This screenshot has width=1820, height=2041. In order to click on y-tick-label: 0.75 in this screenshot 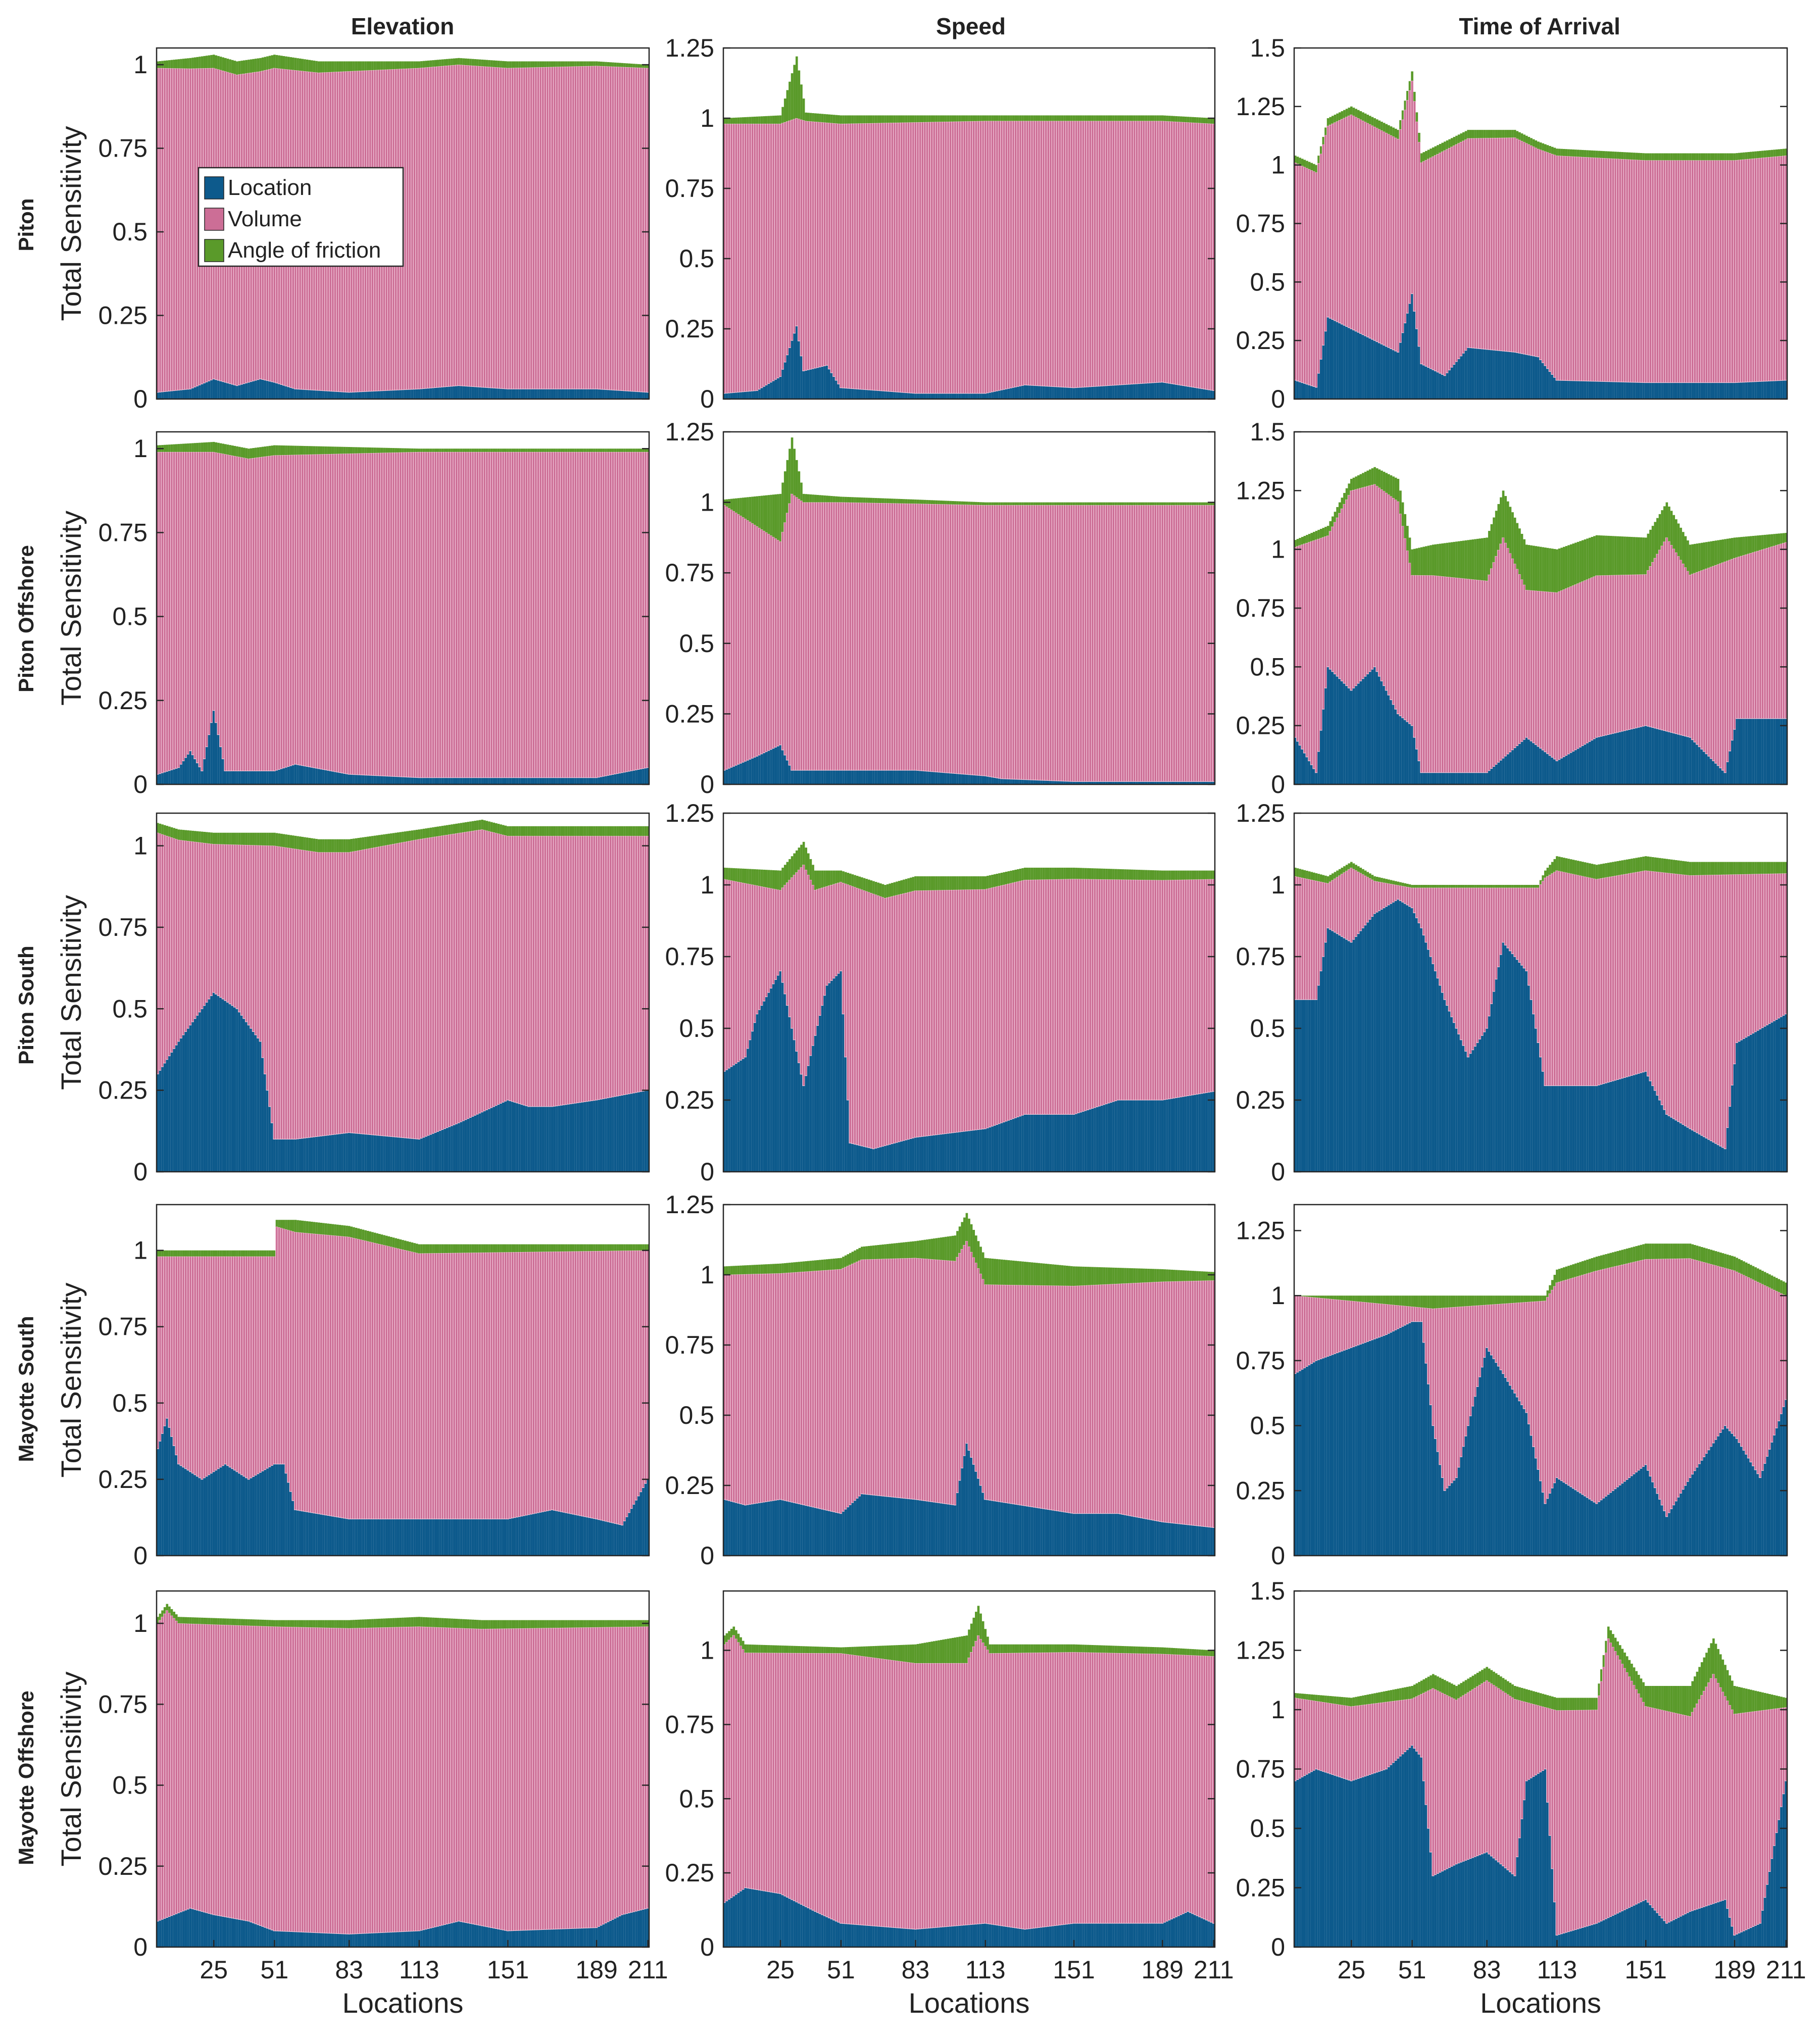, I will do `click(123, 927)`.